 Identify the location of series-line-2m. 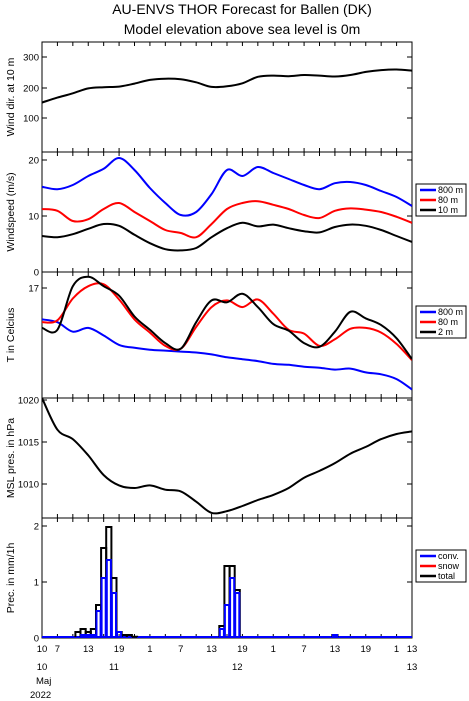
(227, 317).